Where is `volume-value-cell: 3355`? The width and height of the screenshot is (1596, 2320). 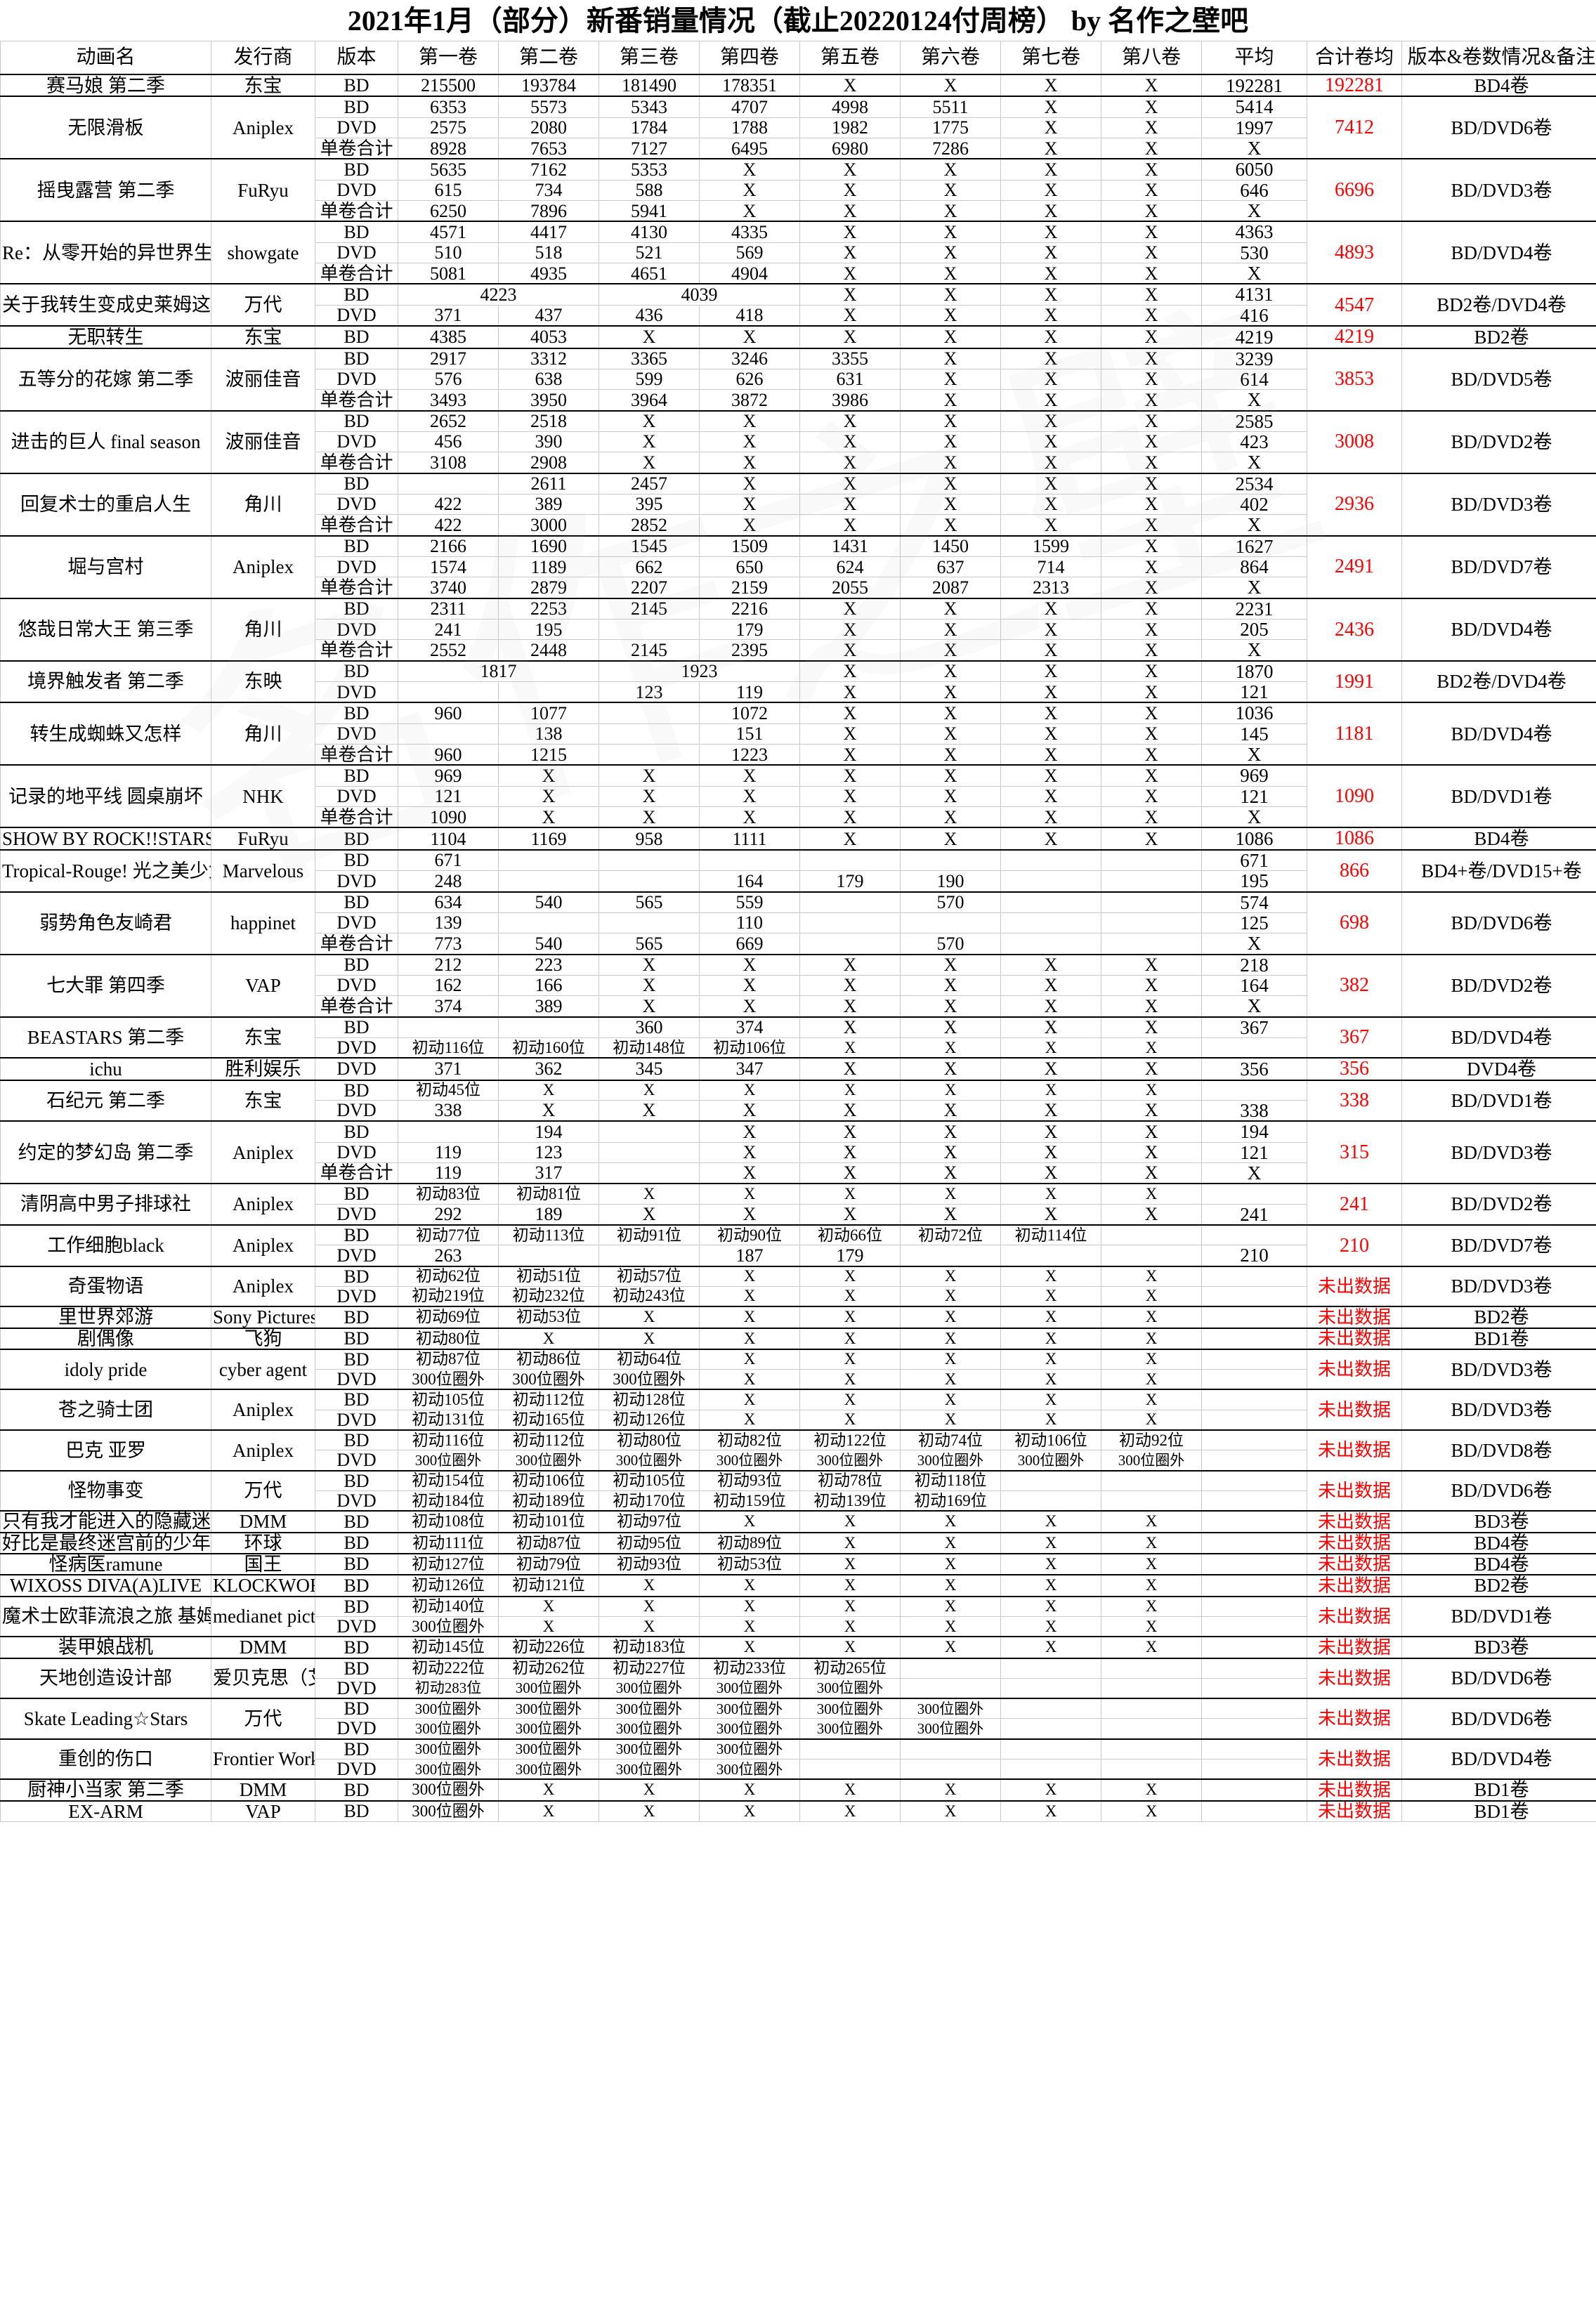 volume-value-cell: 3355 is located at coordinates (850, 358).